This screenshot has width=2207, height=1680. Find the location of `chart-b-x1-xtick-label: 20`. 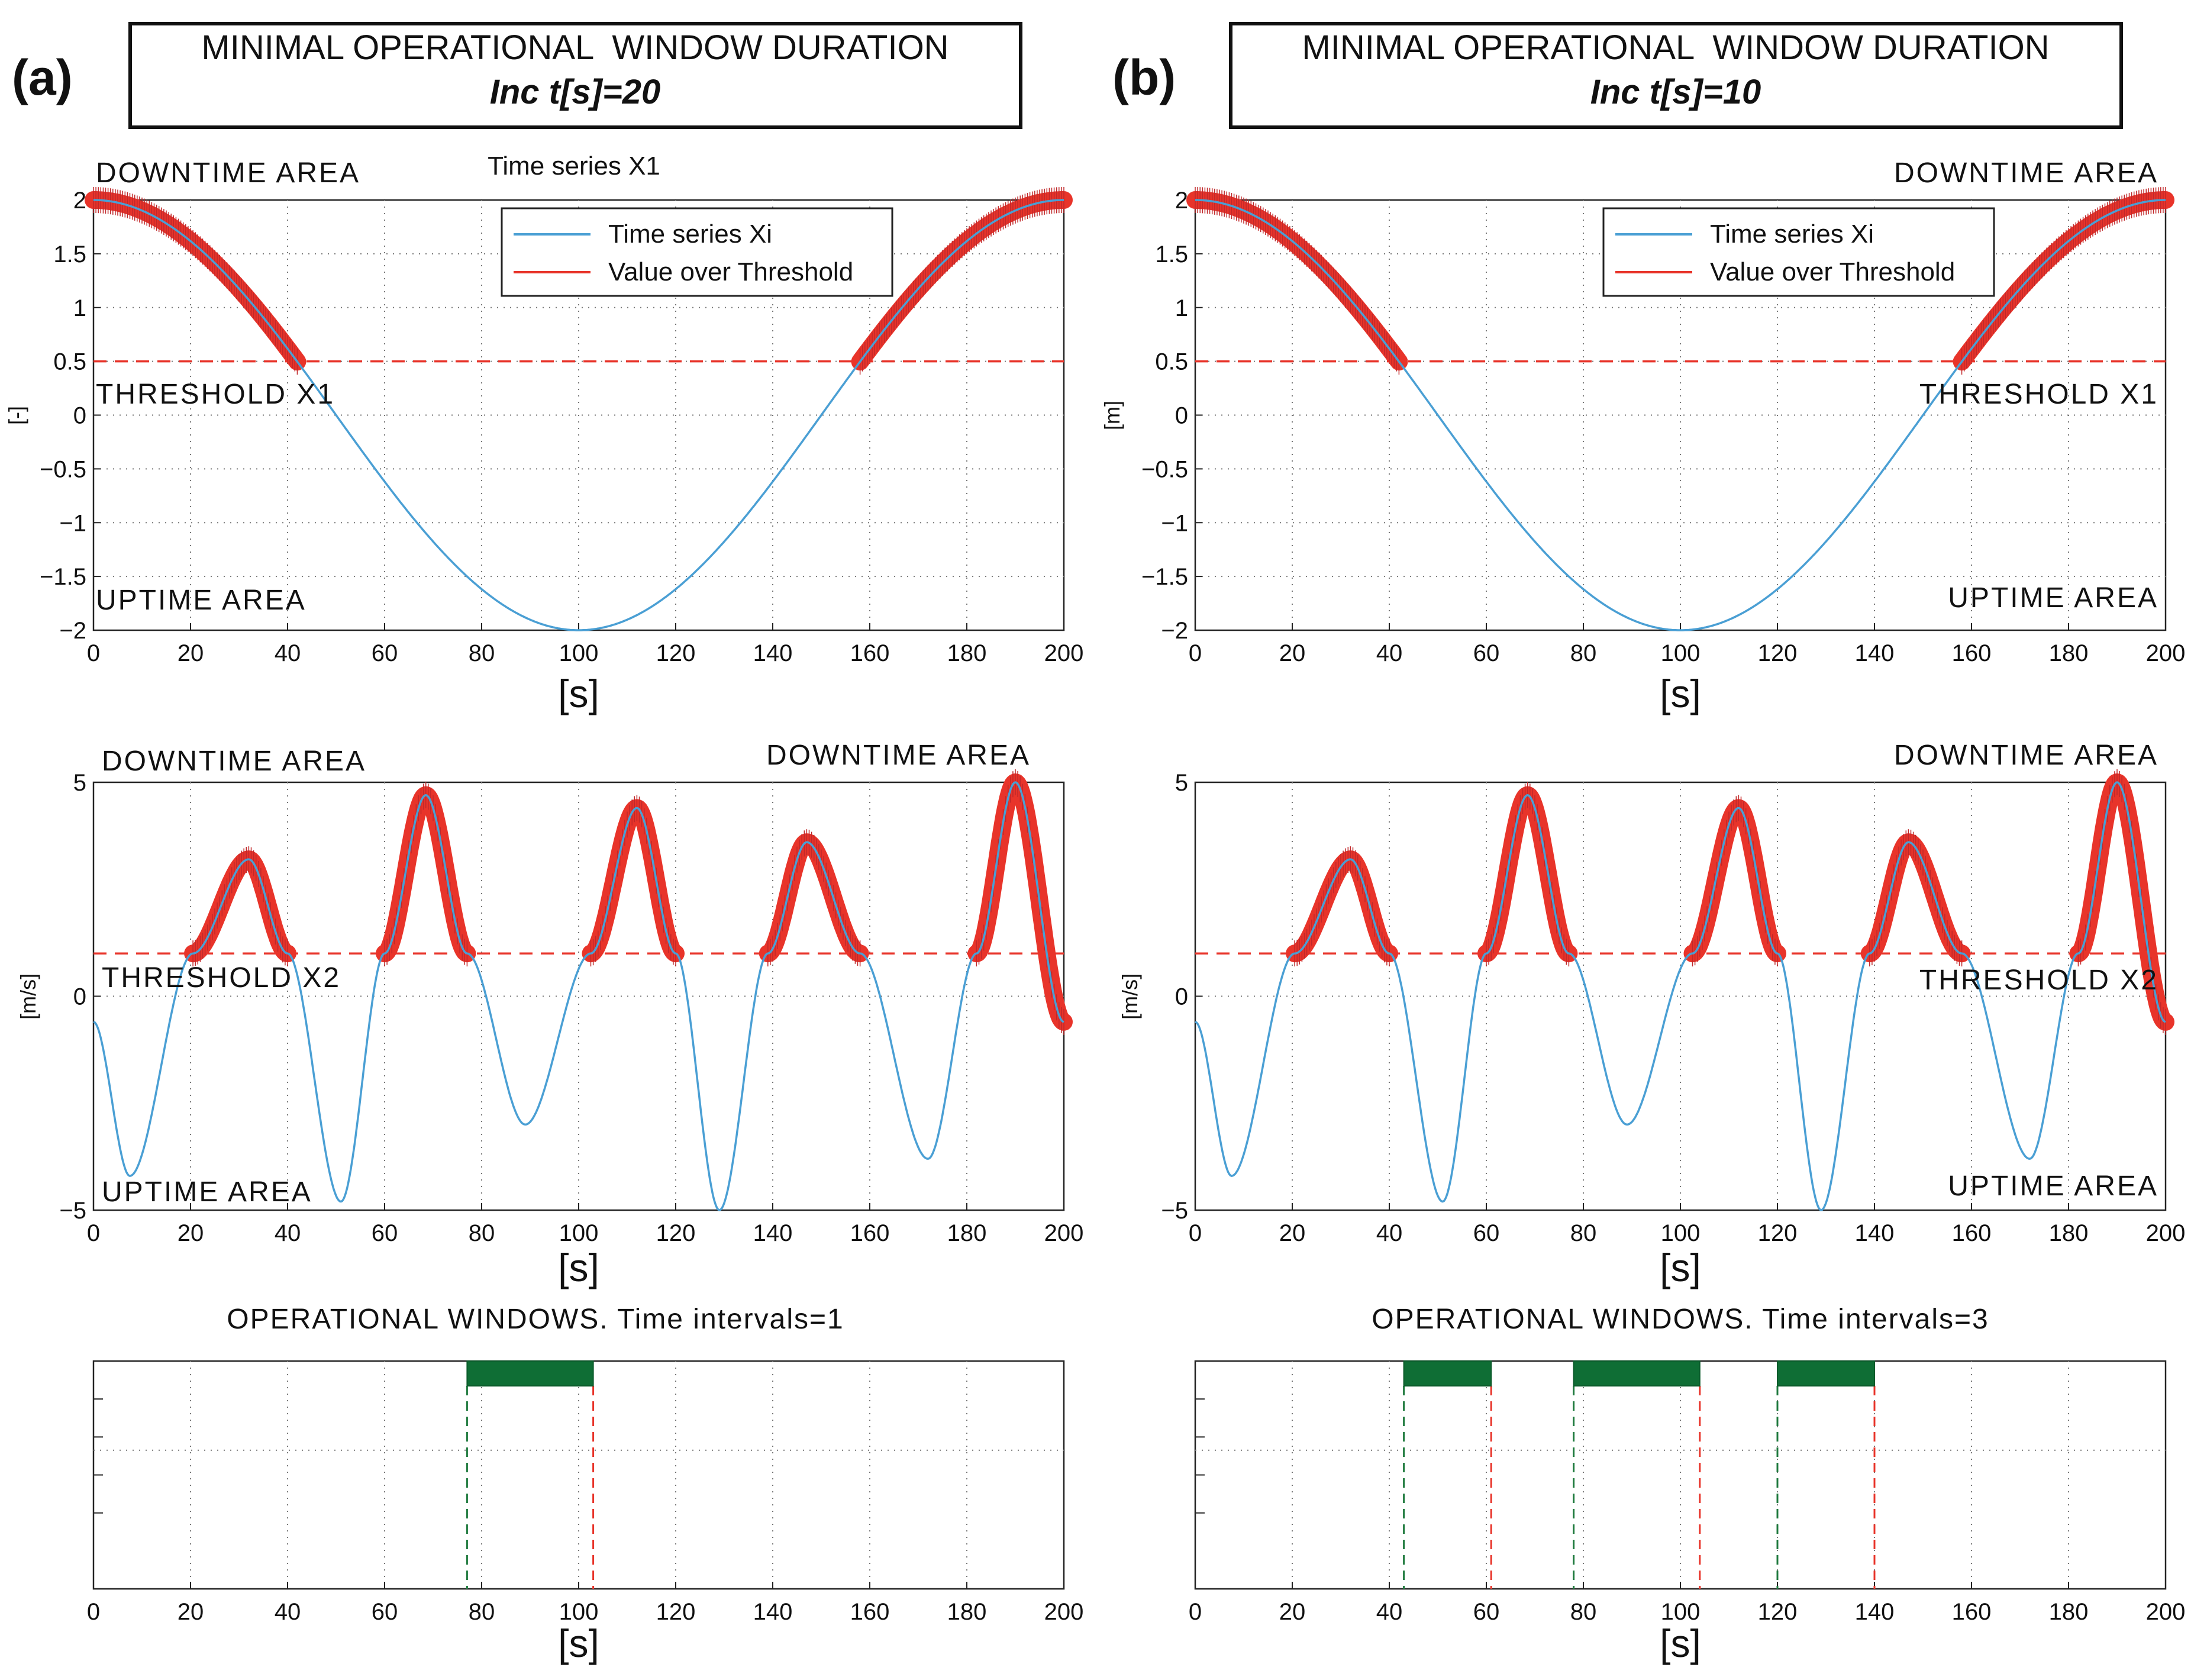

chart-b-x1-xtick-label: 20 is located at coordinates (1292, 653).